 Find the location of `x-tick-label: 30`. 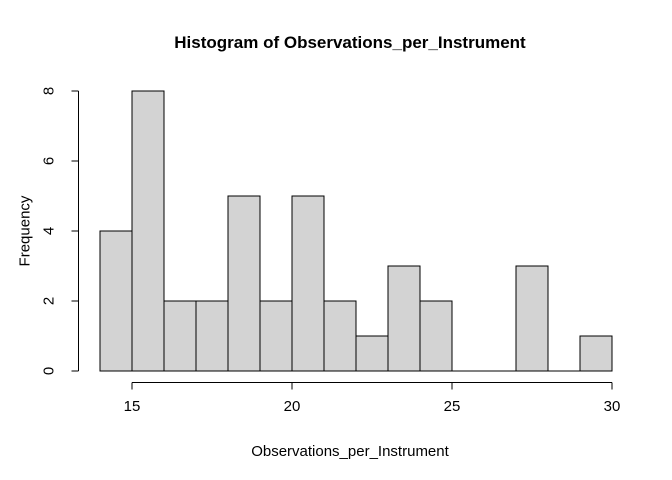

x-tick-label: 30 is located at coordinates (612, 406).